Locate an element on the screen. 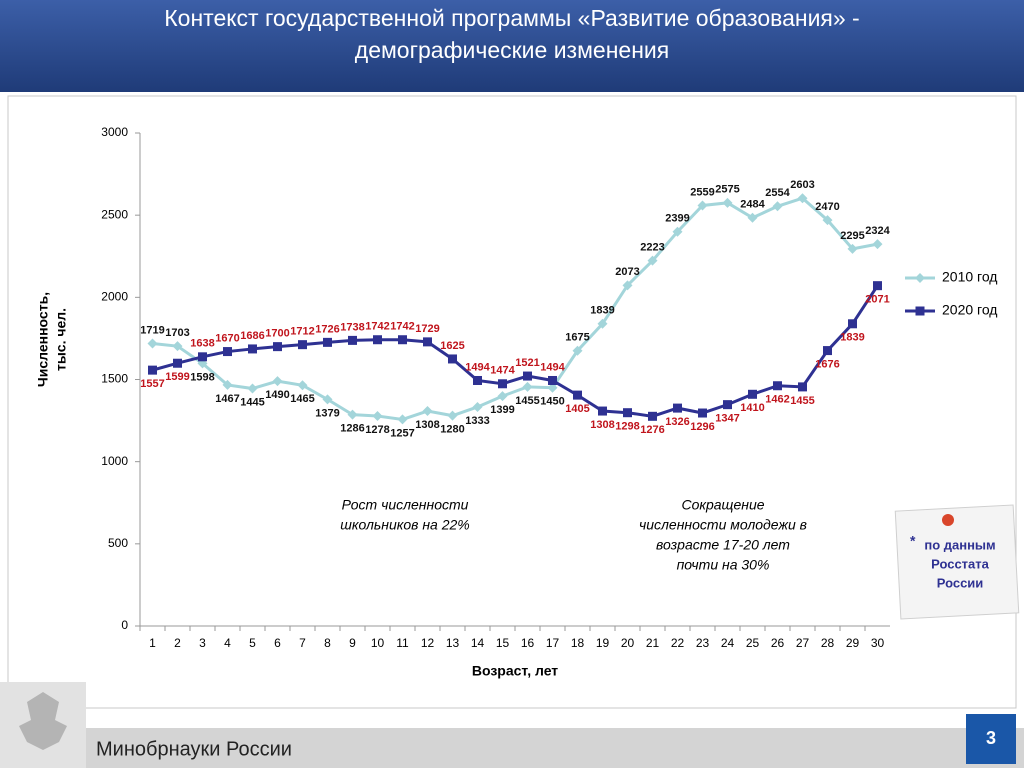 This screenshot has height=773, width=1024. data-label: 1738 is located at coordinates (352, 327).